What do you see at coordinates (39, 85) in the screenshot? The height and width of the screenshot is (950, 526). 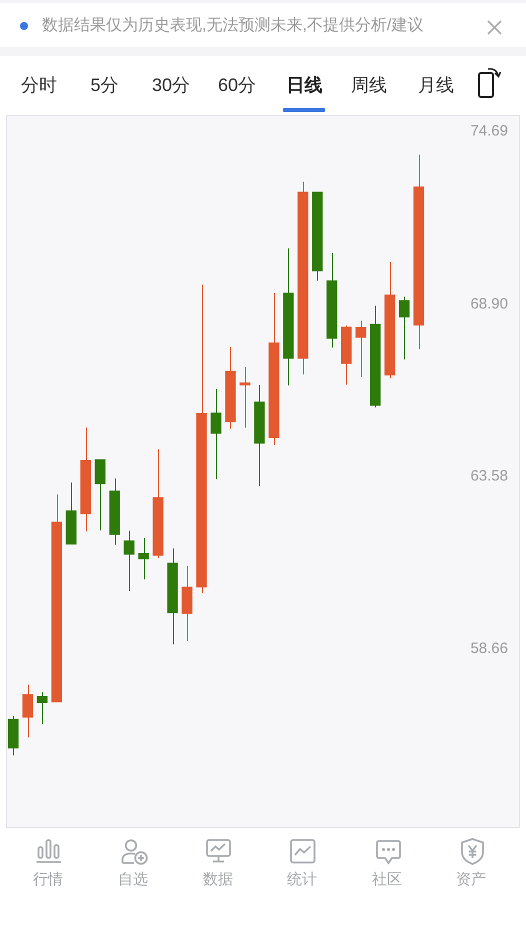 I see `text: 分时` at bounding box center [39, 85].